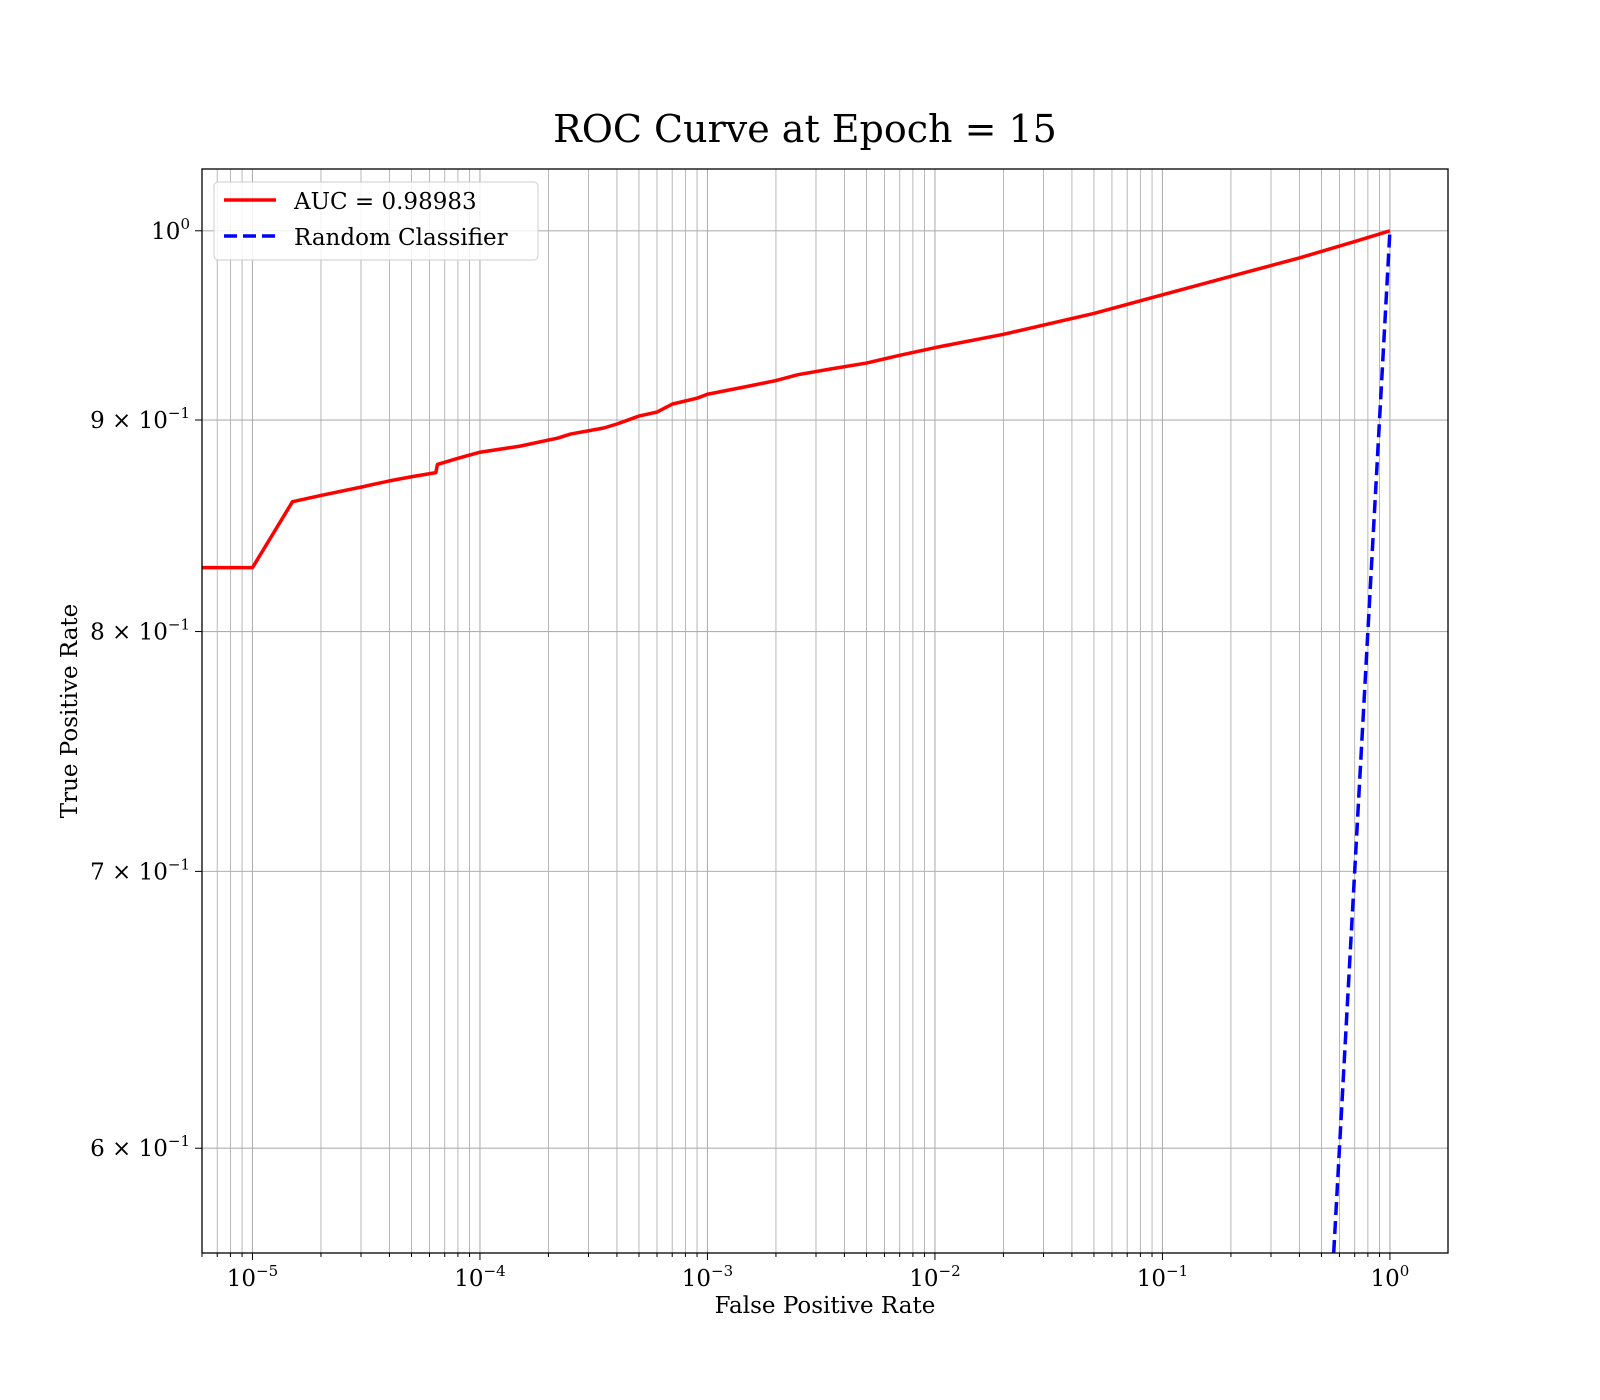 This screenshot has width=1600, height=1400. Describe the element at coordinates (707, 1277) in the screenshot. I see `x-tick-label: 10⁻³` at that location.